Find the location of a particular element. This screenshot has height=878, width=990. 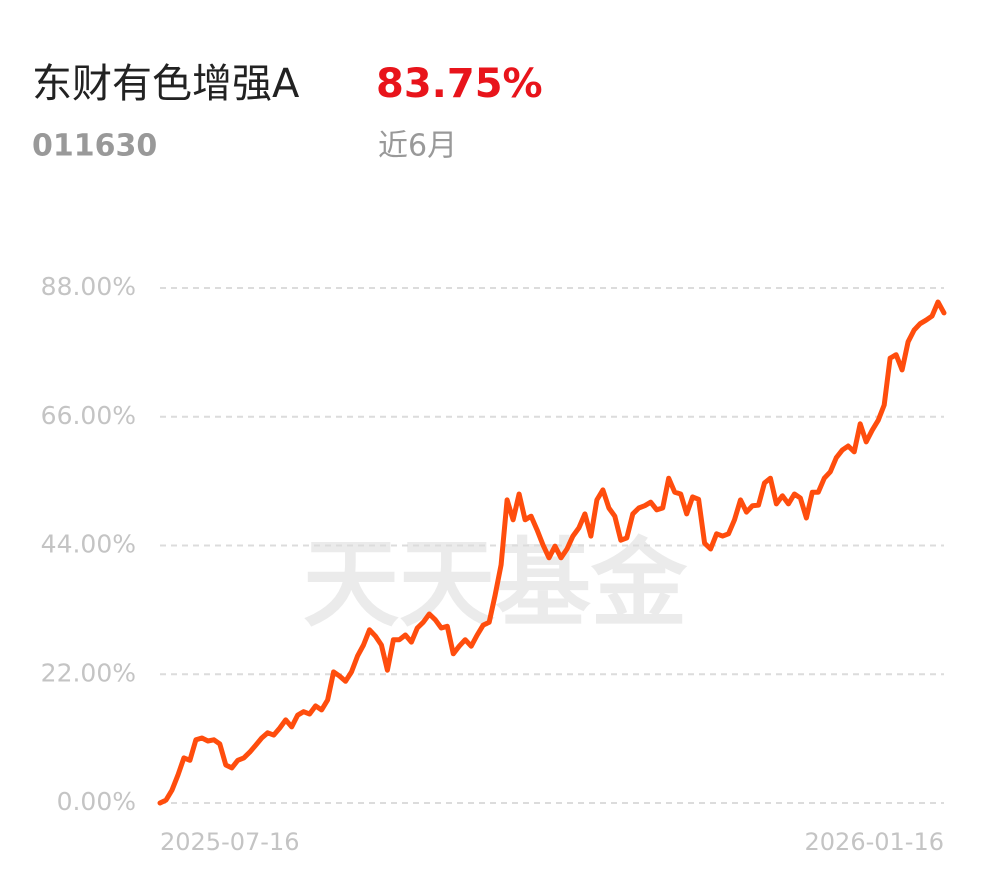

x-tick-label: 2025-07-16 is located at coordinates (229, 842).